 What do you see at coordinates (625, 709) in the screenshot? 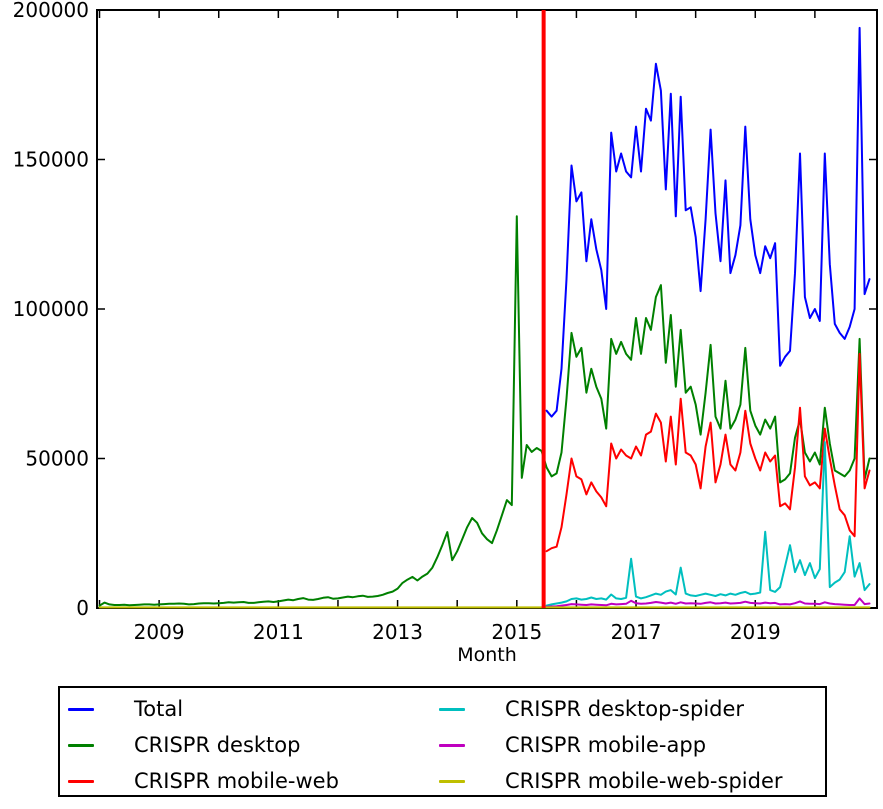
I see `legend-label-desktop-spider: CRISPR desktop-spider` at bounding box center [625, 709].